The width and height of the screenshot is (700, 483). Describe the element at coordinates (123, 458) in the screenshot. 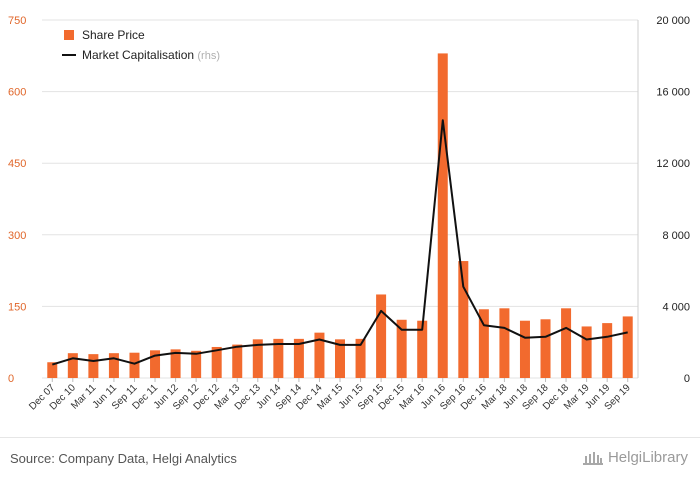

I see `source-note: Source: Company Data, Helgi Analytics` at that location.